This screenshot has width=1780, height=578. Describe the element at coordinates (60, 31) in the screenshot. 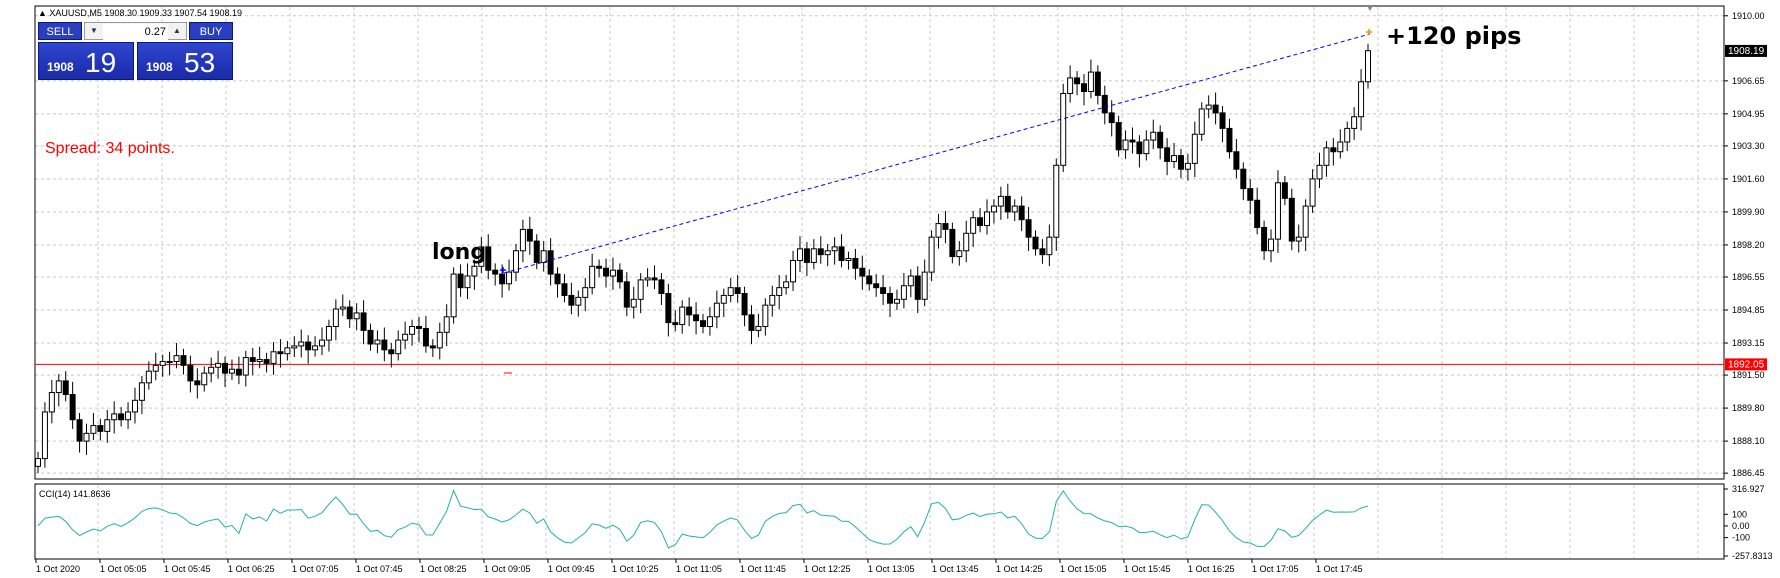

I see `sell-button: SELL` at that location.